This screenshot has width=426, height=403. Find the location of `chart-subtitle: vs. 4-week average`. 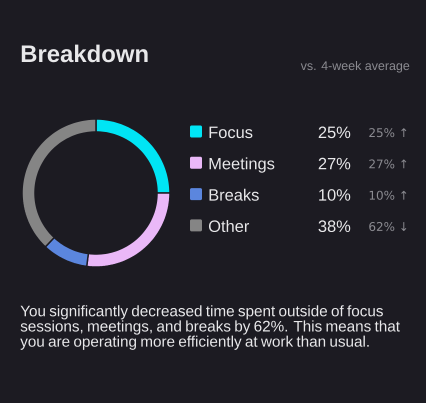

chart-subtitle: vs. 4-week average is located at coordinates (355, 66).